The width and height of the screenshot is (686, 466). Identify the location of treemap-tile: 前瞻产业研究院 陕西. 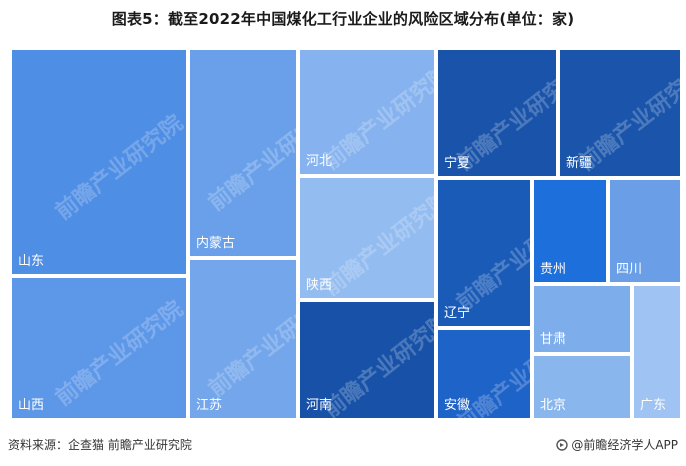
(377, 238).